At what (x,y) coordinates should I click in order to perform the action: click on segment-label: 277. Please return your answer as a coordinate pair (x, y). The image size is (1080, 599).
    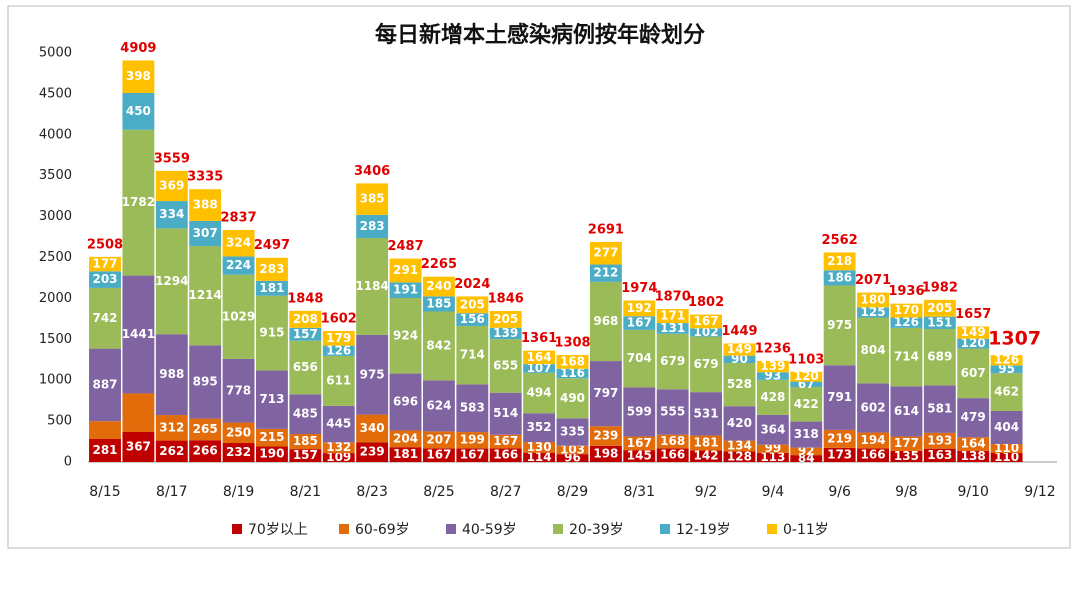
    Looking at the image, I should click on (605, 253).